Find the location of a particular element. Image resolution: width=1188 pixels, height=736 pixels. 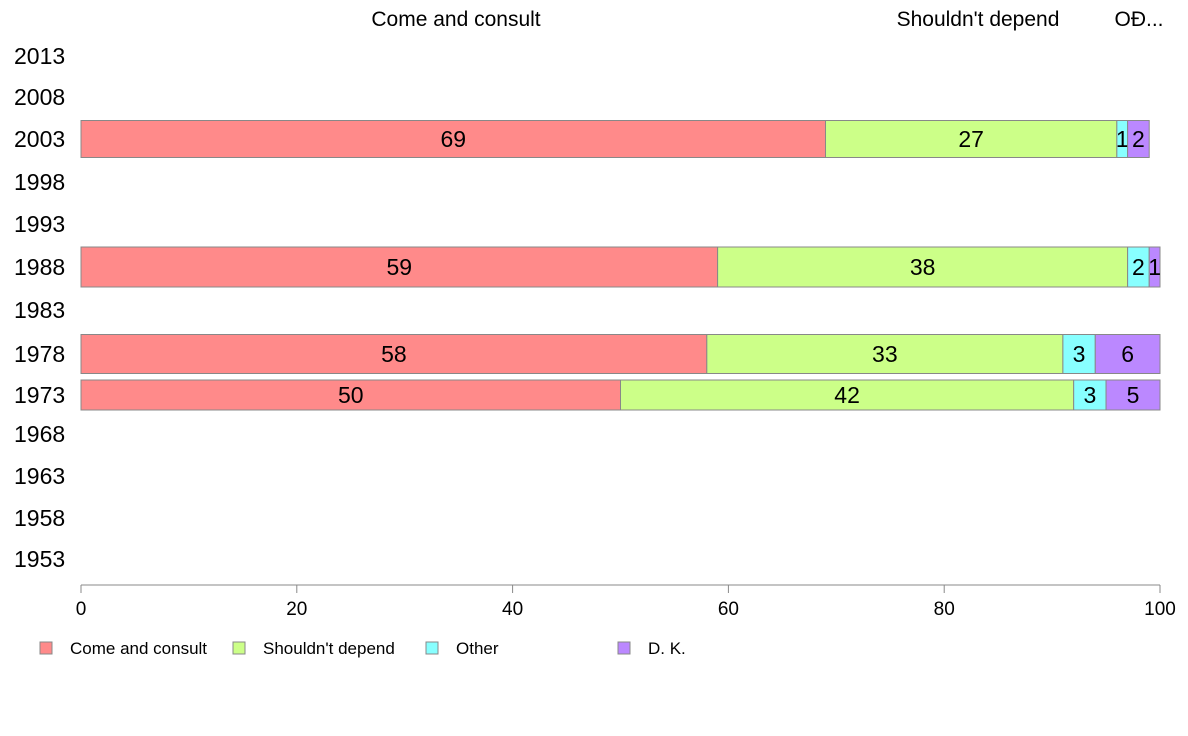

legend-label-other: Other is located at coordinates (477, 648).